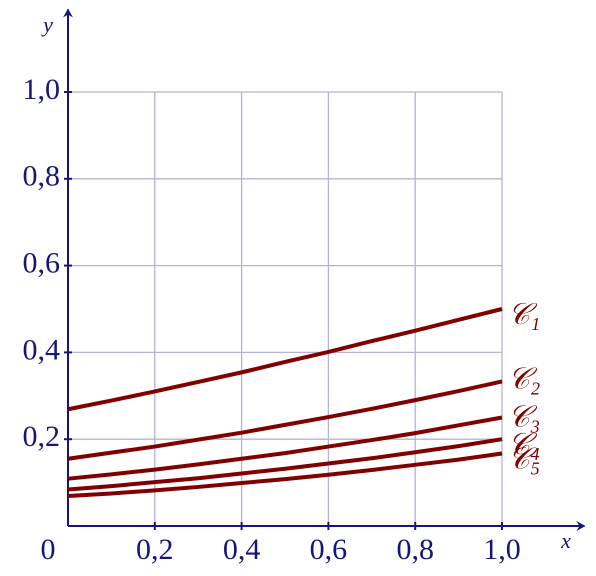 The height and width of the screenshot is (576, 596). I want to click on y-axis-label: y, so click(47, 24).